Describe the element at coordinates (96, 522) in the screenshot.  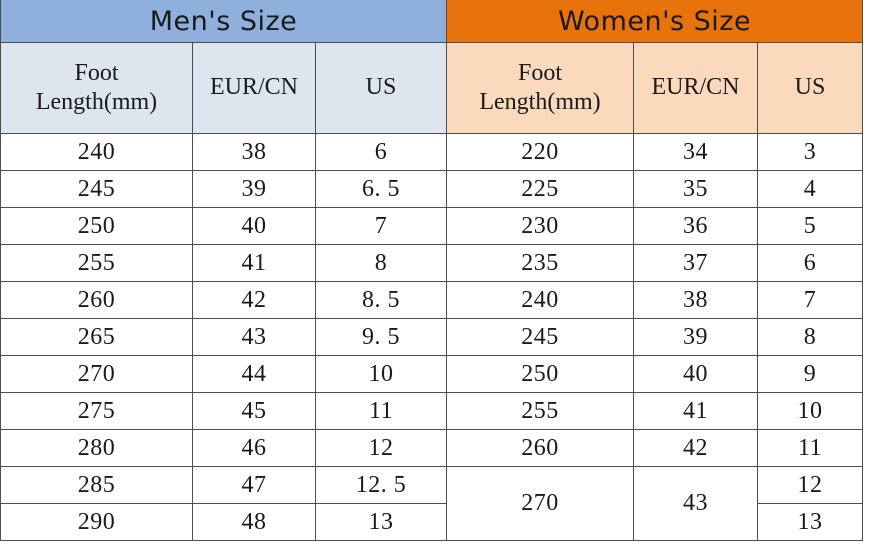
I see `mens-foot-length-cell: 290` at that location.